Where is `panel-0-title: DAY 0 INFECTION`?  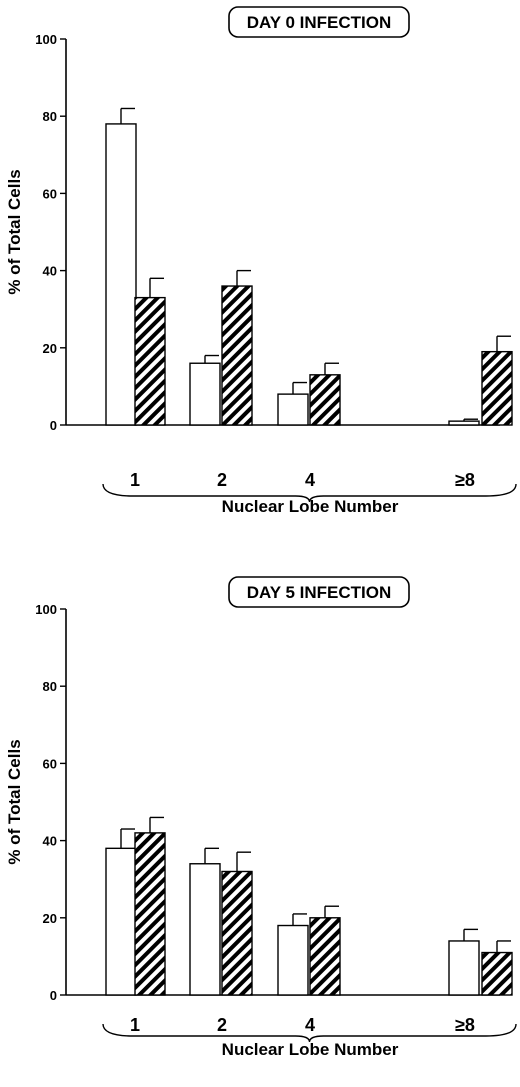
panel-0-title: DAY 0 INFECTION is located at coordinates (319, 22).